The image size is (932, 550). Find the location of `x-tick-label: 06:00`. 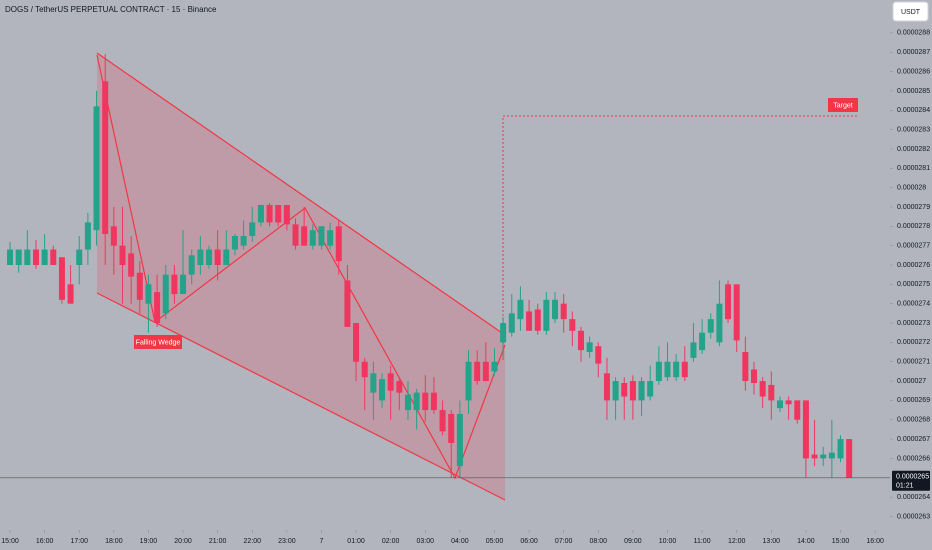

x-tick-label: 06:00 is located at coordinates (529, 541).